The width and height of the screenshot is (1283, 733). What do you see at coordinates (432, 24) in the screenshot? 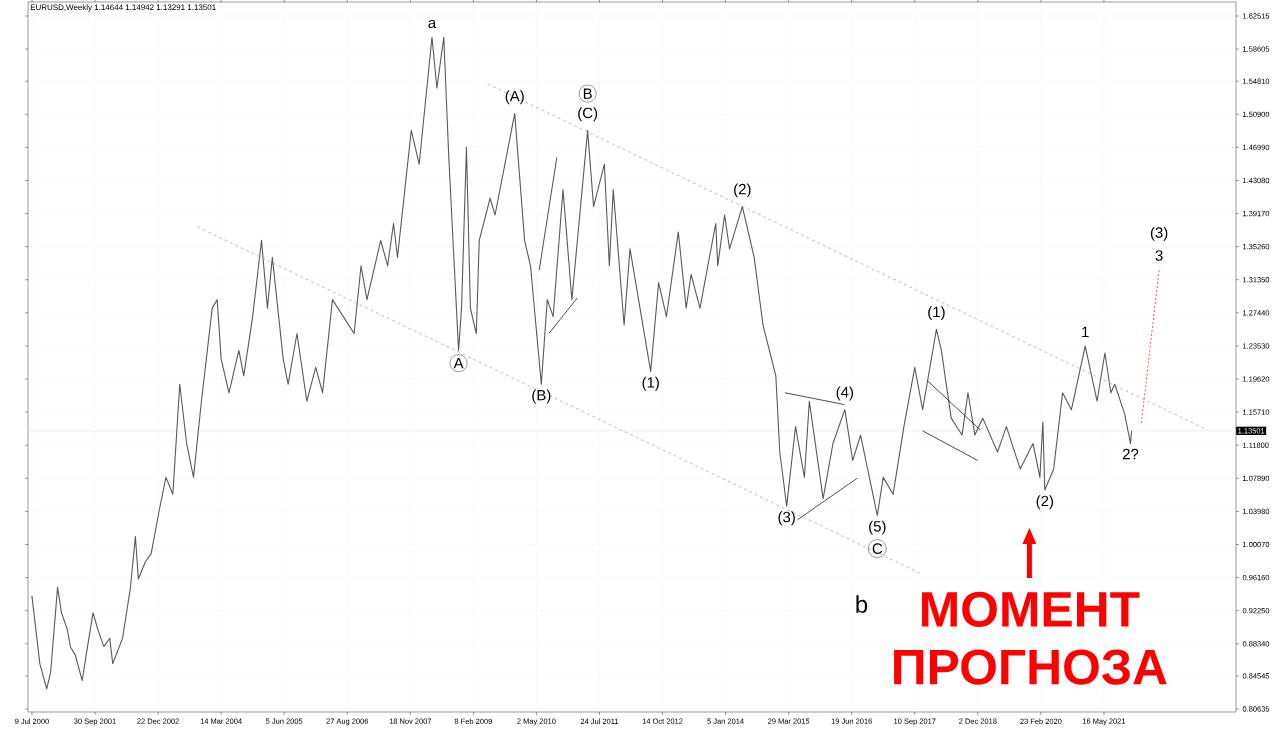
I see `annotation: a` at bounding box center [432, 24].